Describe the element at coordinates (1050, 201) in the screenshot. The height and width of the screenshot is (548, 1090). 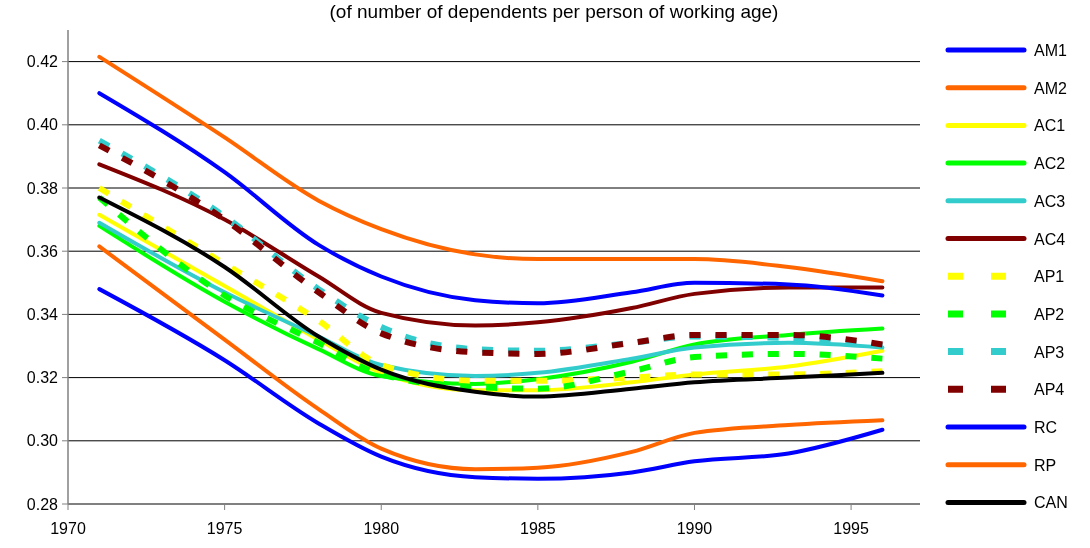
I see `legend-label: AC3` at that location.